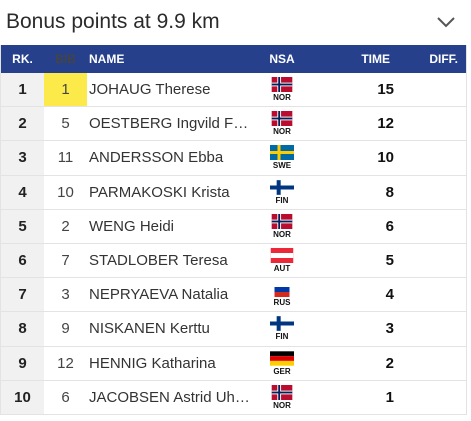  What do you see at coordinates (233, 158) in the screenshot?
I see `table-row: 3 11 ANDERSSON Ebba SWE 10` at bounding box center [233, 158].